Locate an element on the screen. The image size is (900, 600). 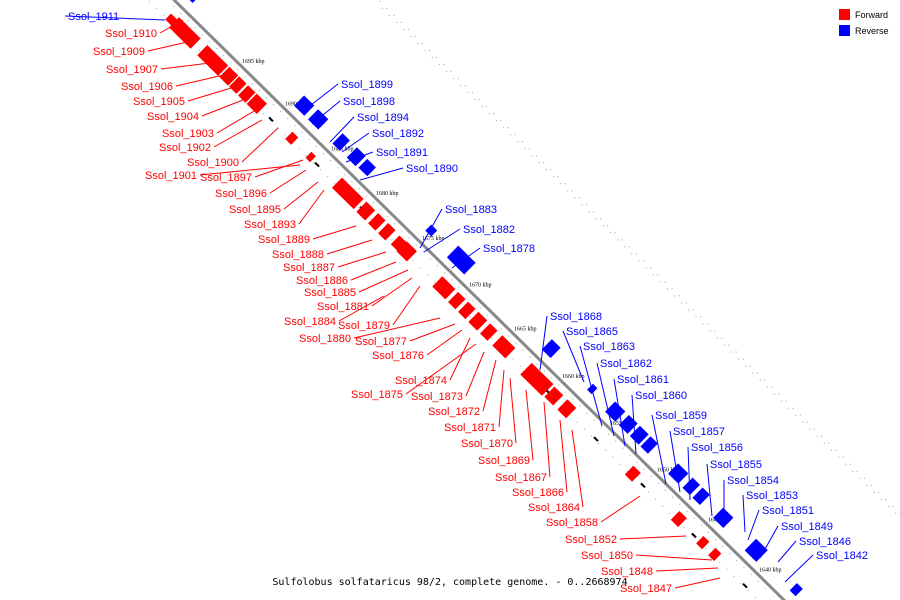
gene-label: Ssol_1898 is located at coordinates (369, 102).